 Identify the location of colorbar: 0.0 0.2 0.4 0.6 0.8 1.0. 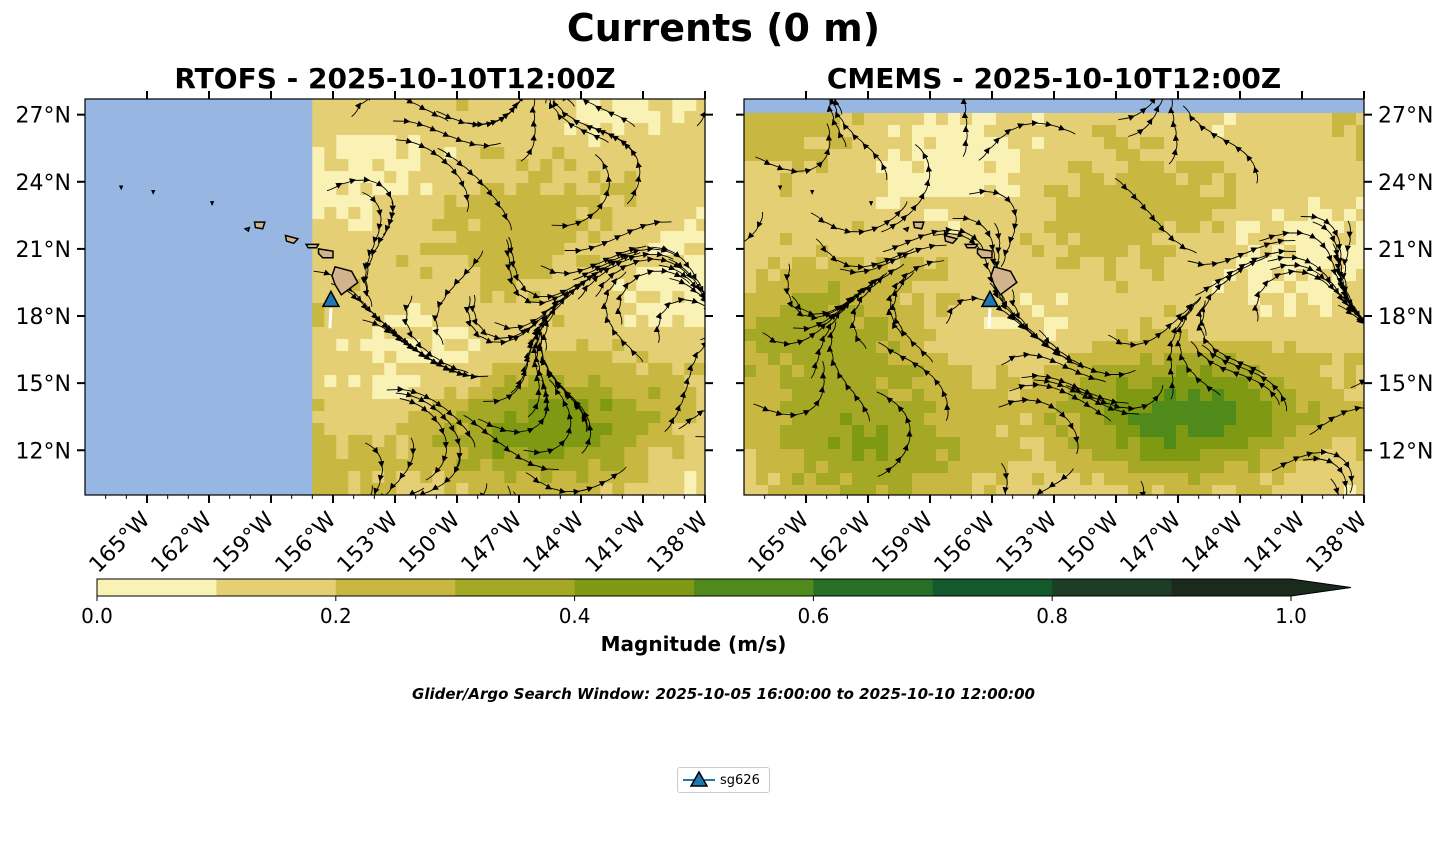
(716, 603).